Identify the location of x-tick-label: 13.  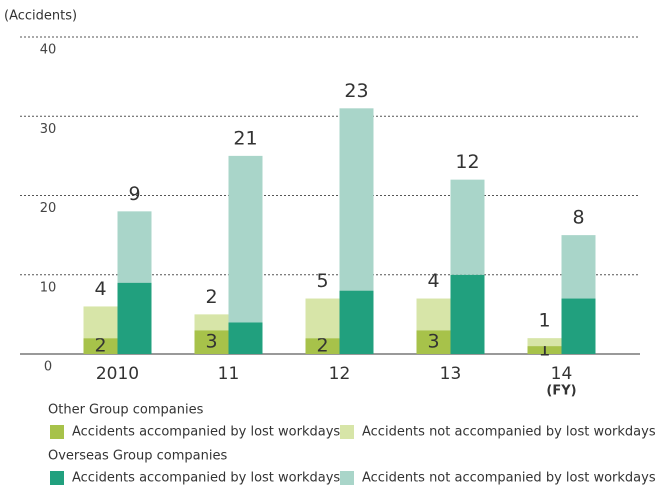
(451, 374).